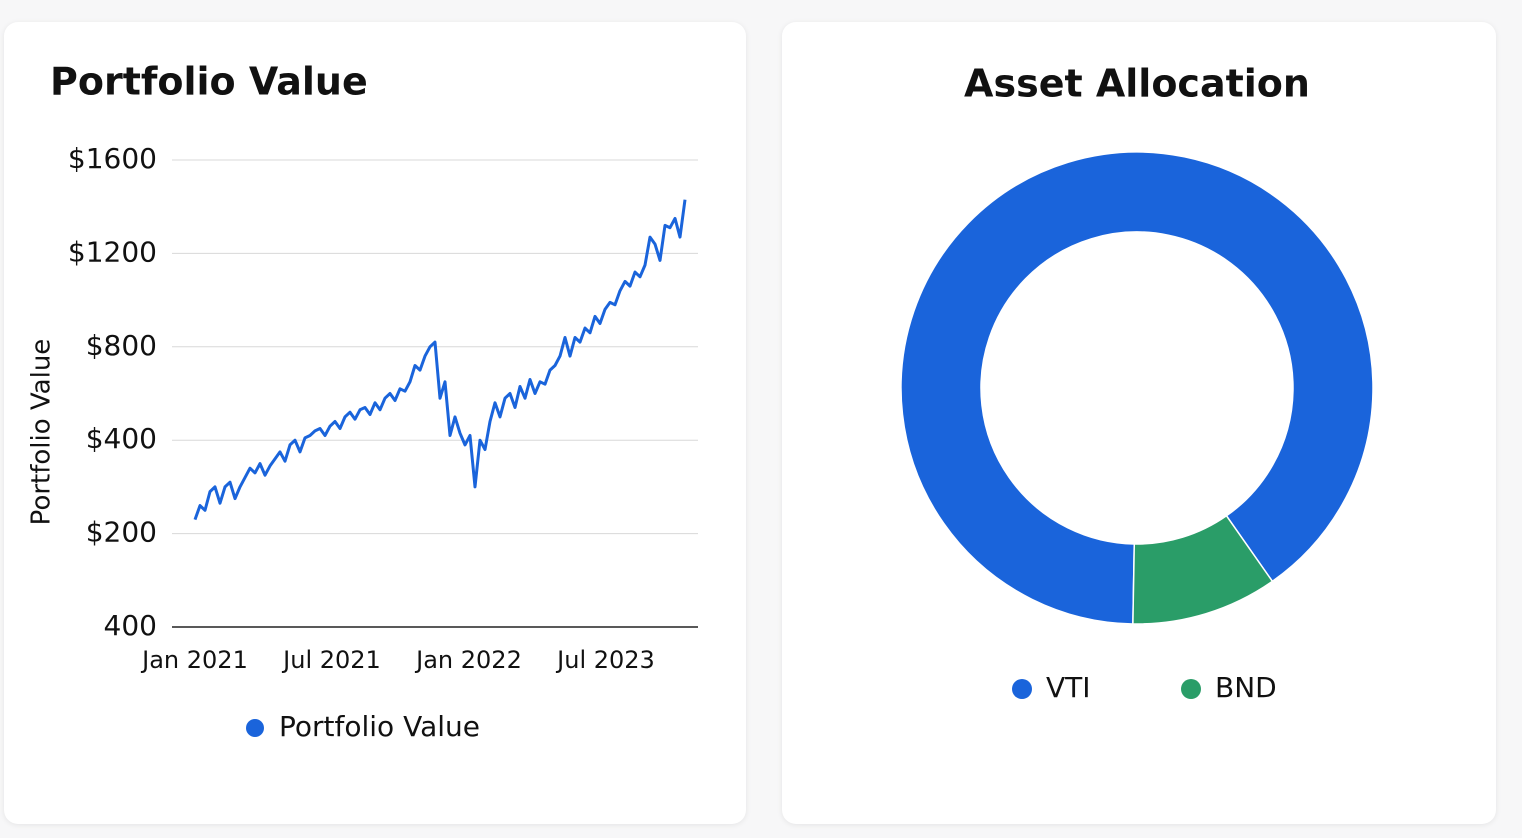  What do you see at coordinates (42, 432) in the screenshot?
I see `y-axis-label: Portfolio Value` at bounding box center [42, 432].